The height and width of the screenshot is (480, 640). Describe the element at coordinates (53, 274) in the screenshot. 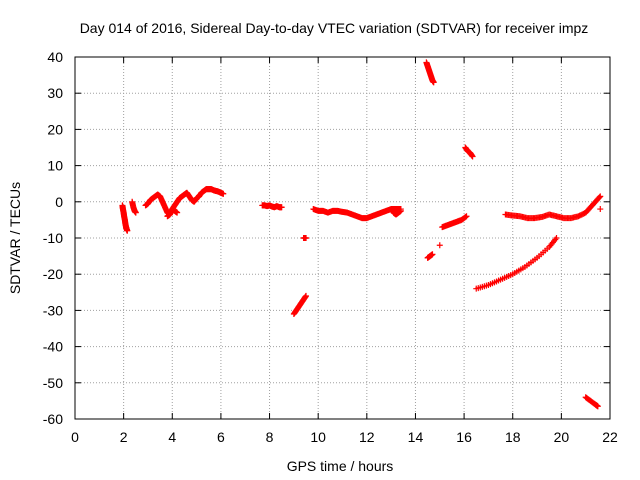

I see `y-tick-label: -20` at that location.